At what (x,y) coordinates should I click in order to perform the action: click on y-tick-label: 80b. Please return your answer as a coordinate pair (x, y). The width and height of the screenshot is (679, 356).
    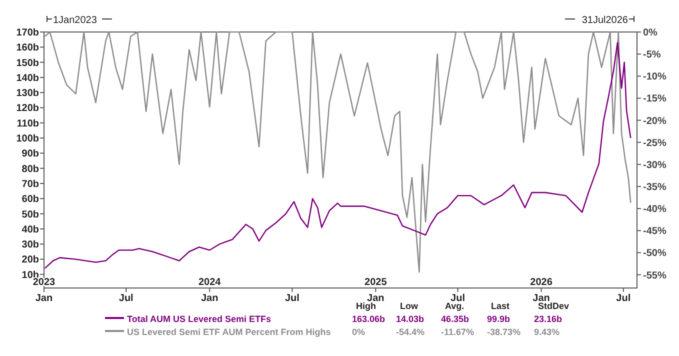
    Looking at the image, I should click on (30, 169).